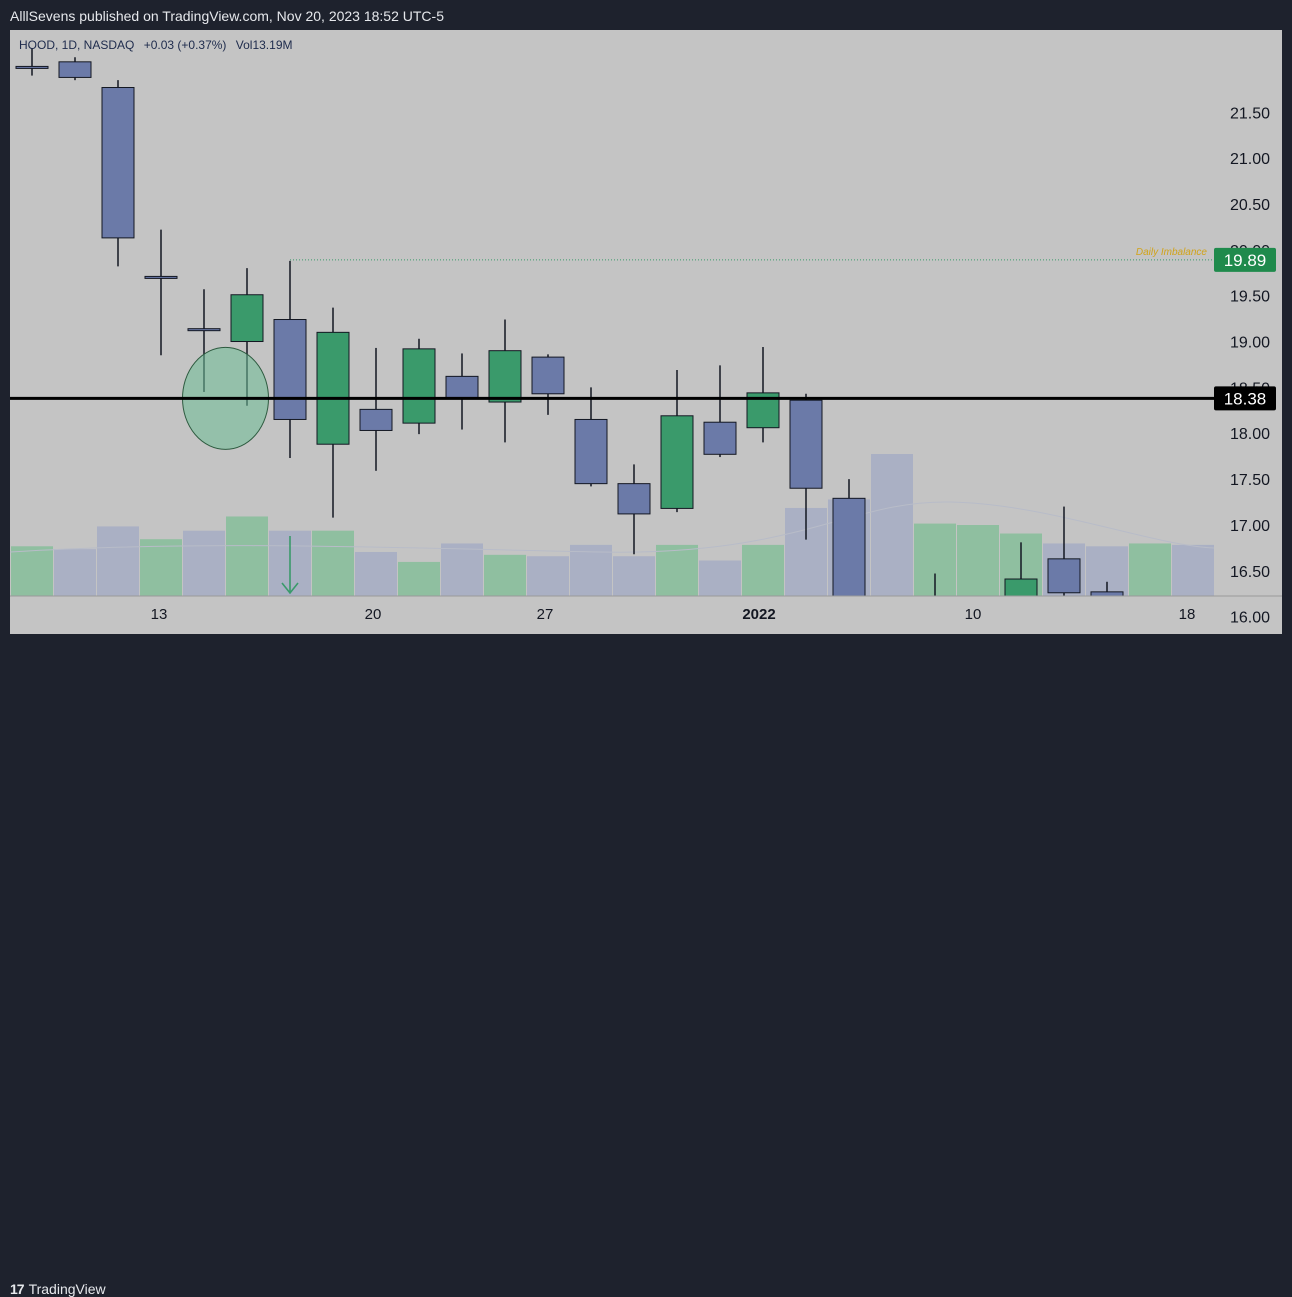 Image resolution: width=1292 pixels, height=1297 pixels. I want to click on y-tick-label: 18.00, so click(1250, 434).